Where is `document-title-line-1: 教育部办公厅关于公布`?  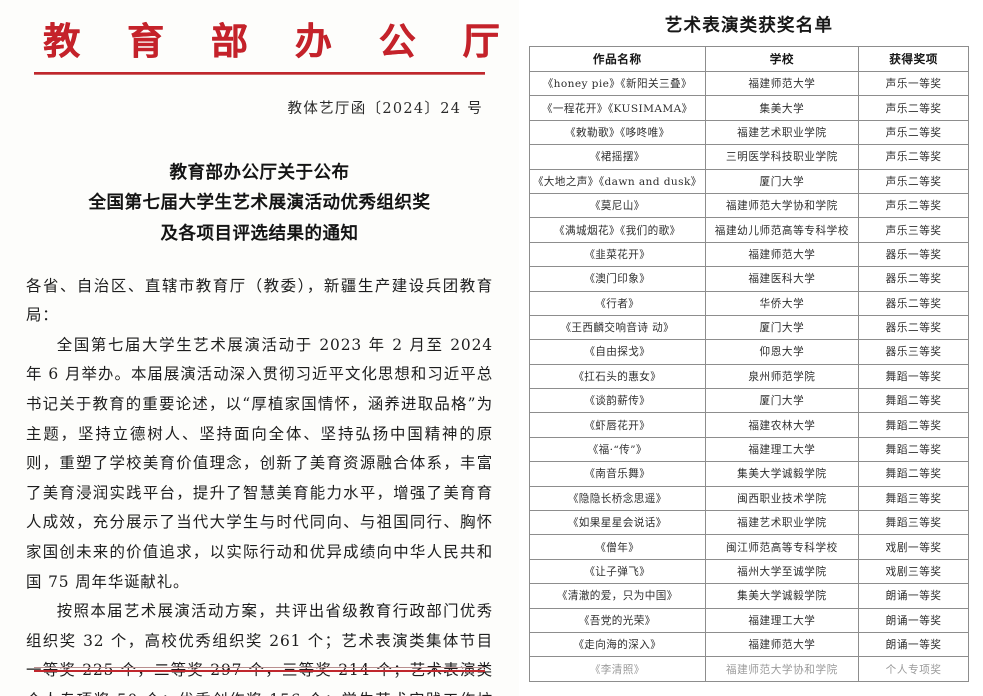
document-title-line-1: 教育部办公厅关于公布 is located at coordinates (259, 172).